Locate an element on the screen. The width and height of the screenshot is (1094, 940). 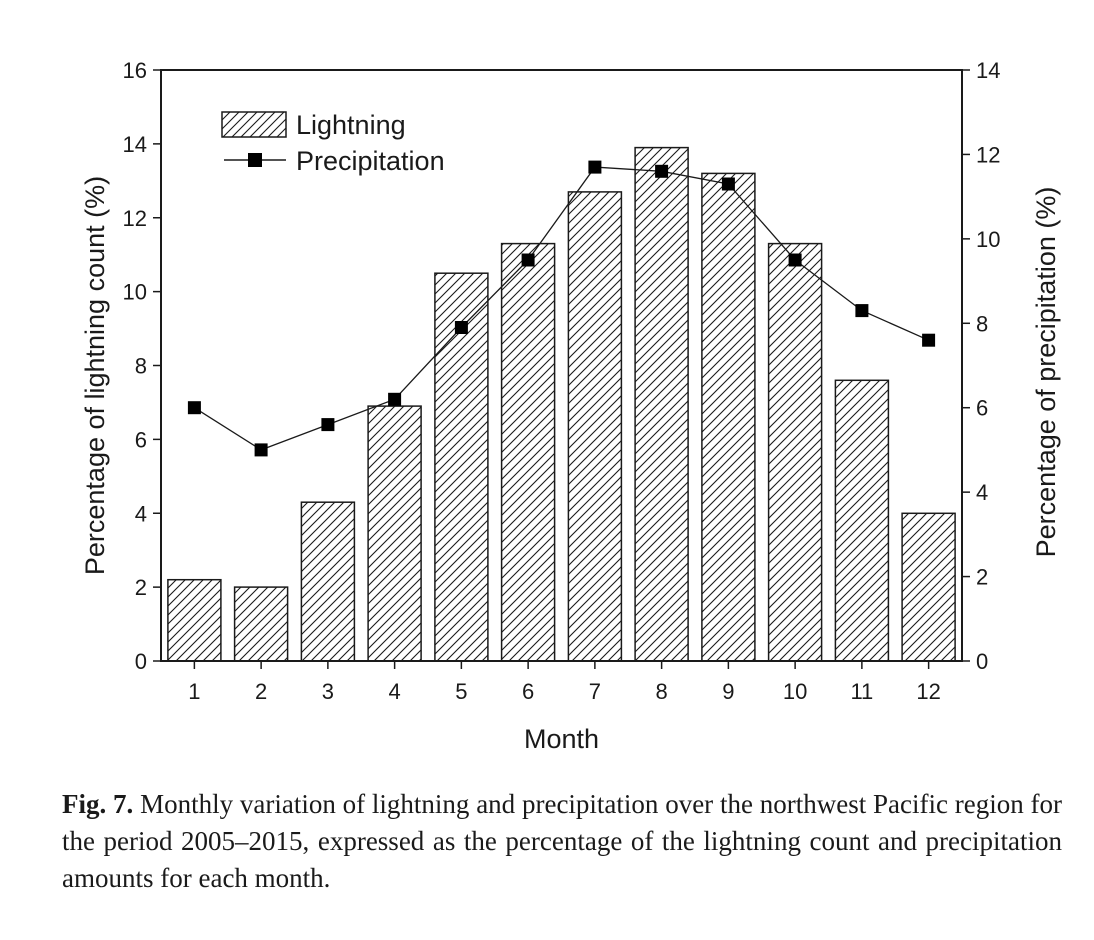
left-y-tick-label: 2 is located at coordinates (141, 587).